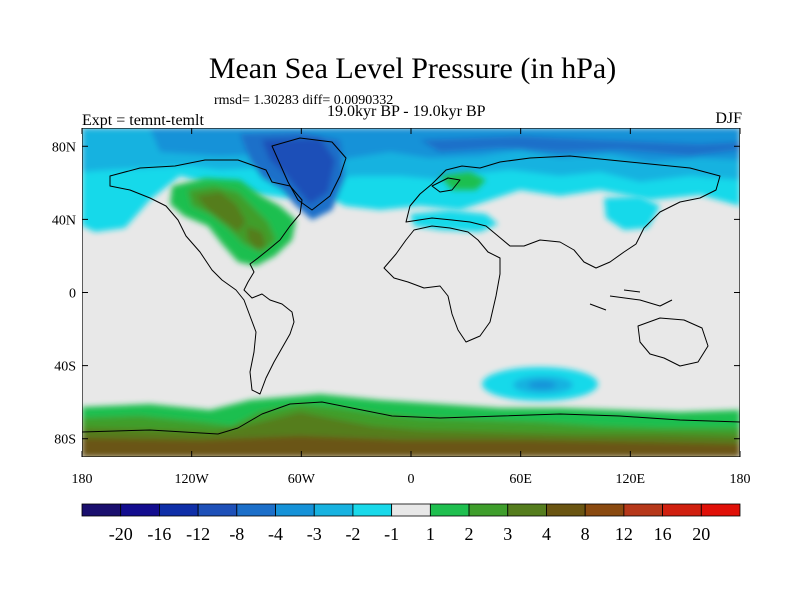 The image size is (800, 600). I want to click on stats-text: rmsd= 1.30283 diff= 0.0090332, so click(304, 100).